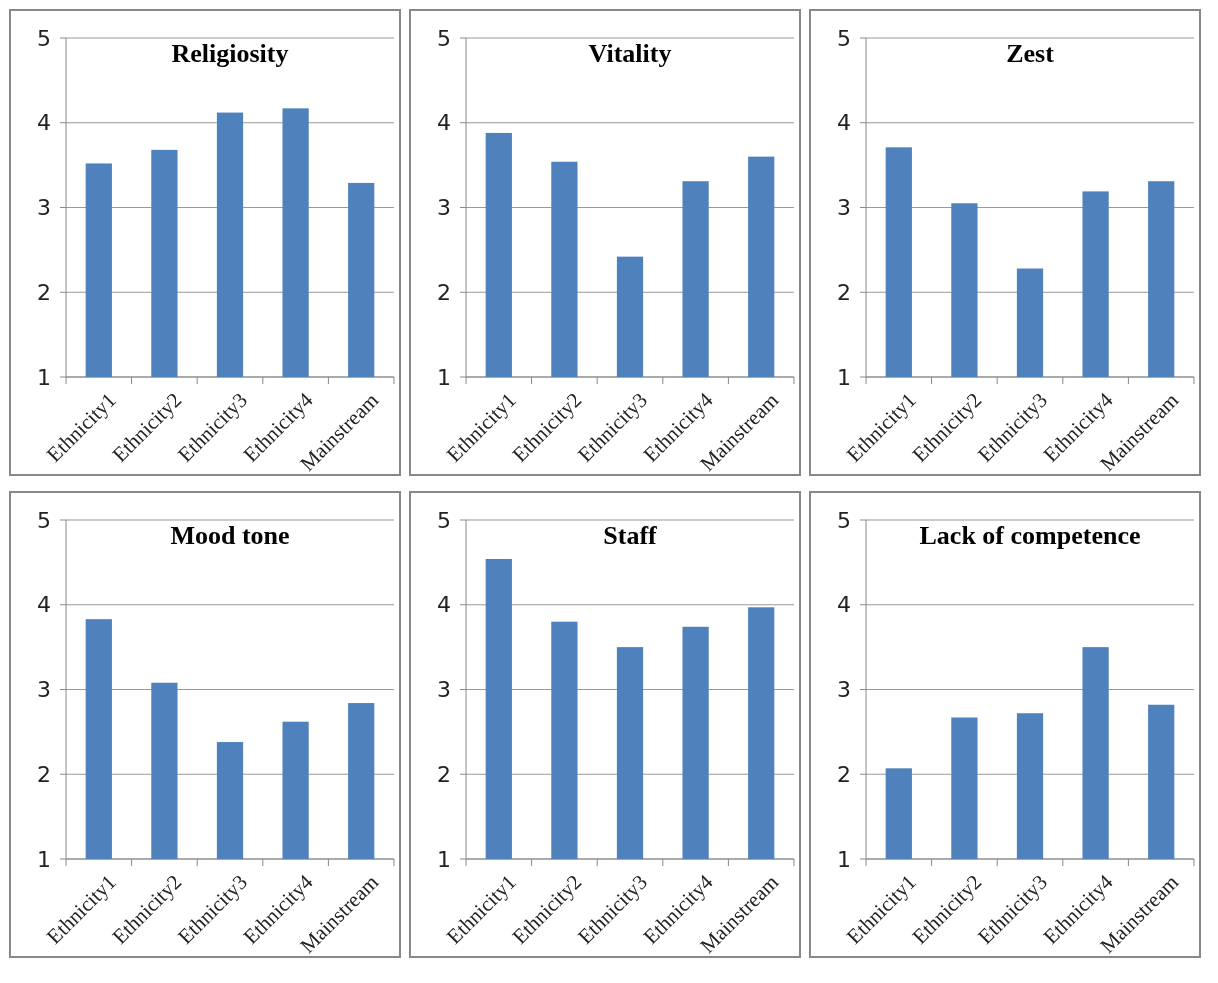  What do you see at coordinates (630, 535) in the screenshot?
I see `chart-title: Staff` at bounding box center [630, 535].